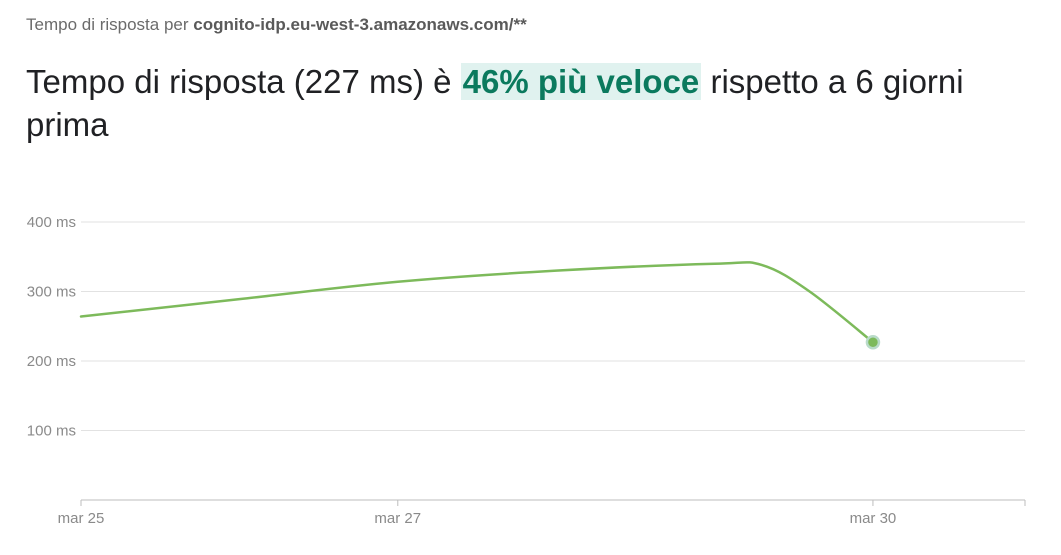 The image size is (1061, 555). Describe the element at coordinates (873, 342) in the screenshot. I see `last-data-point` at that location.